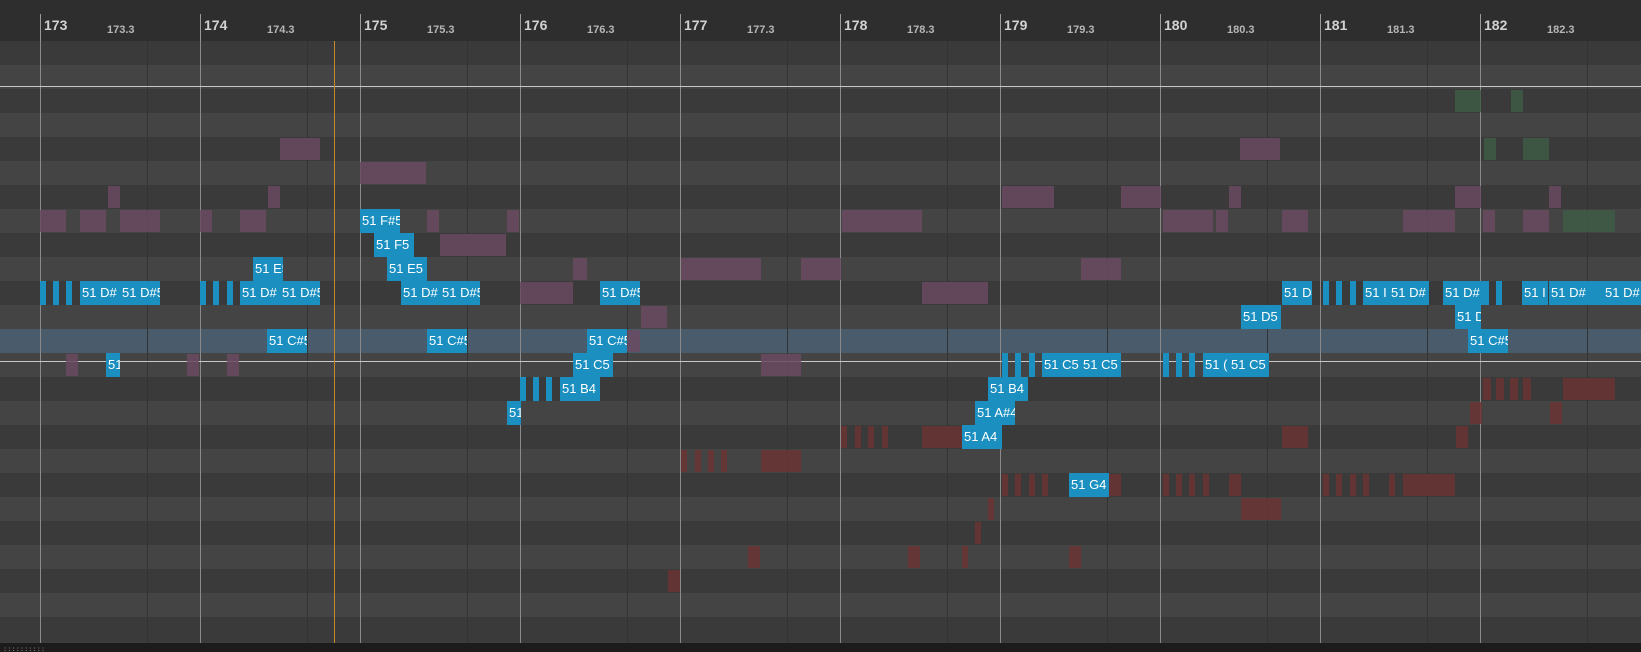 The width and height of the screenshot is (1641, 652). I want to click on note-label: 51 (, so click(1216, 364).